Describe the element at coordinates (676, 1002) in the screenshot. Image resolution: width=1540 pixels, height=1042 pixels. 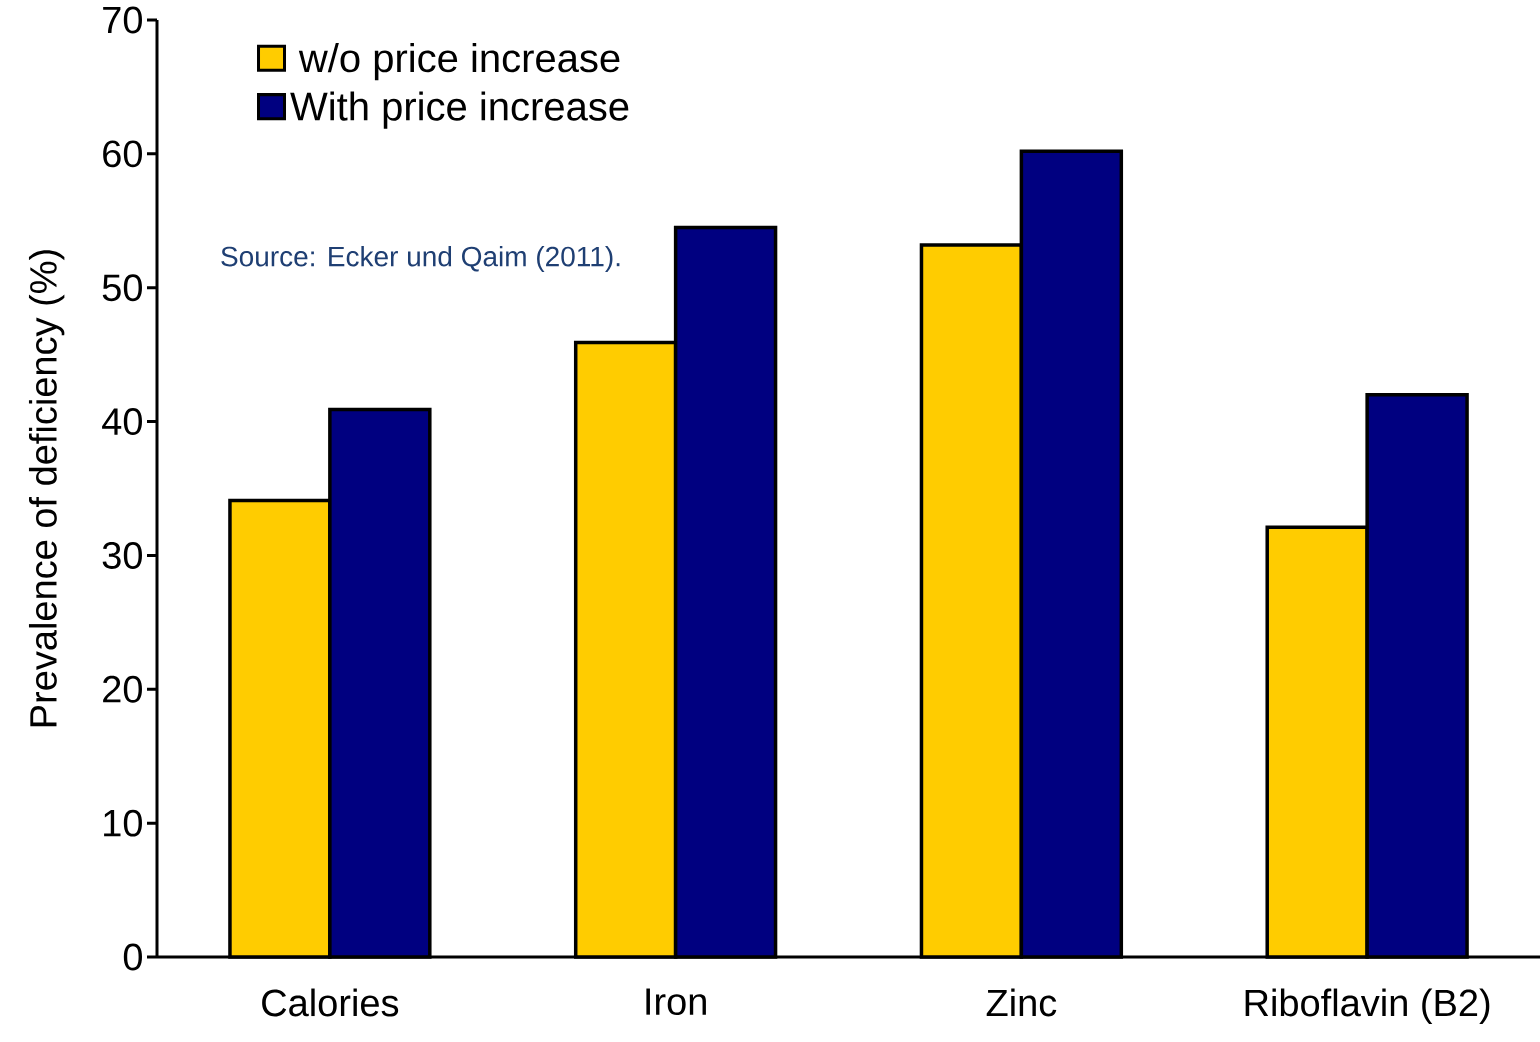
I see `x-tick-label: Iron` at that location.